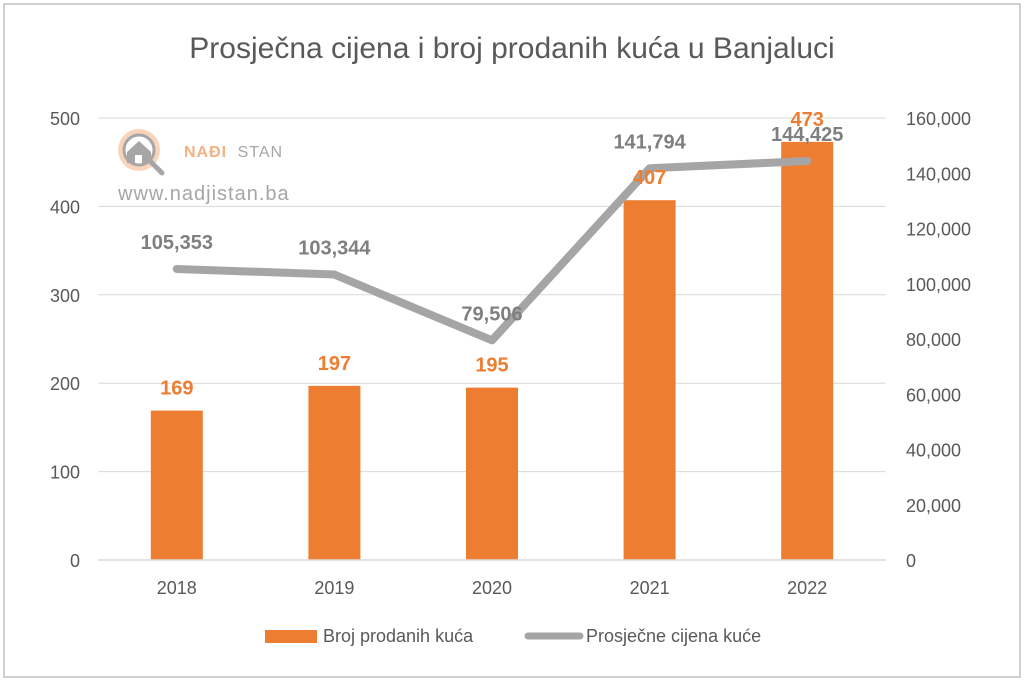 This screenshot has height=686, width=1024. What do you see at coordinates (334, 364) in the screenshot?
I see `bar-data-label: 197` at bounding box center [334, 364].